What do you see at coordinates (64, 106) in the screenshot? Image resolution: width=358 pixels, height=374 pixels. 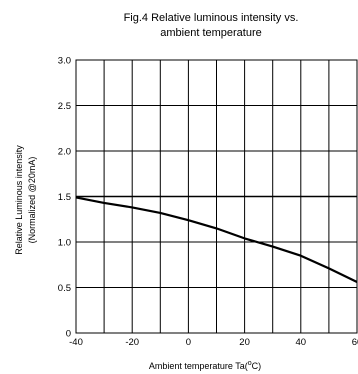 I see `y-tick-label: 2.5` at bounding box center [64, 106].